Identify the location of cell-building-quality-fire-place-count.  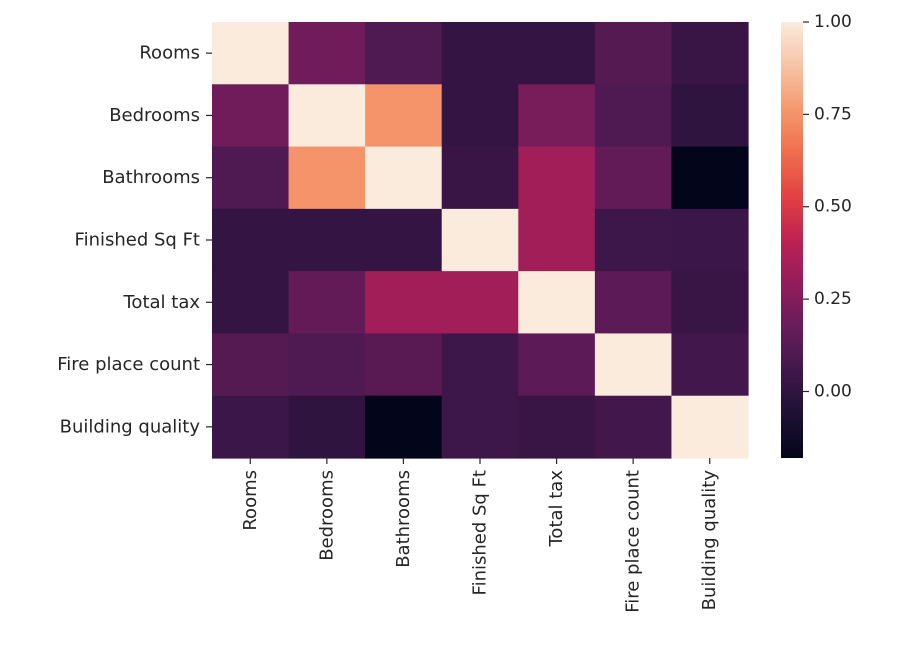
(633, 427).